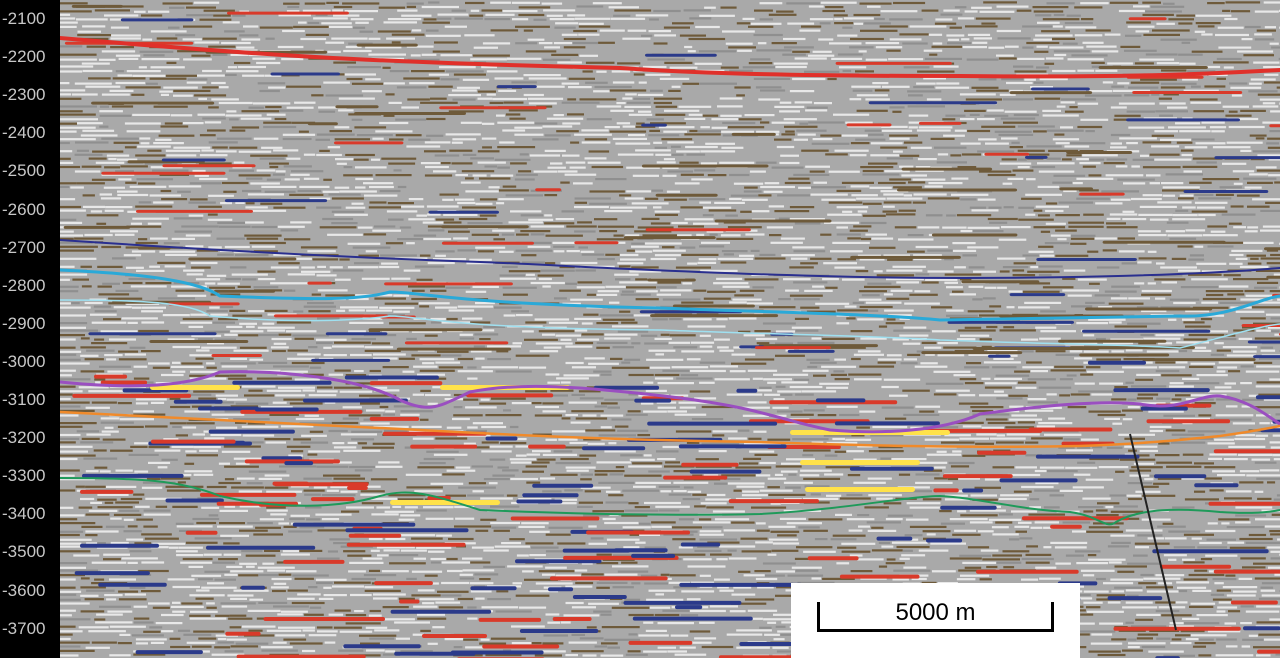 This screenshot has height=658, width=1280. I want to click on depth-tick-label: -3500, so click(30, 552).